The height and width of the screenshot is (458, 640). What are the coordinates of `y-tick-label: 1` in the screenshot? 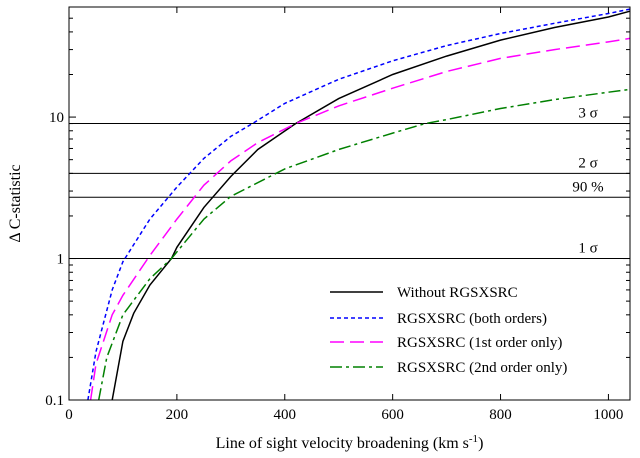 It's located at (61, 260).